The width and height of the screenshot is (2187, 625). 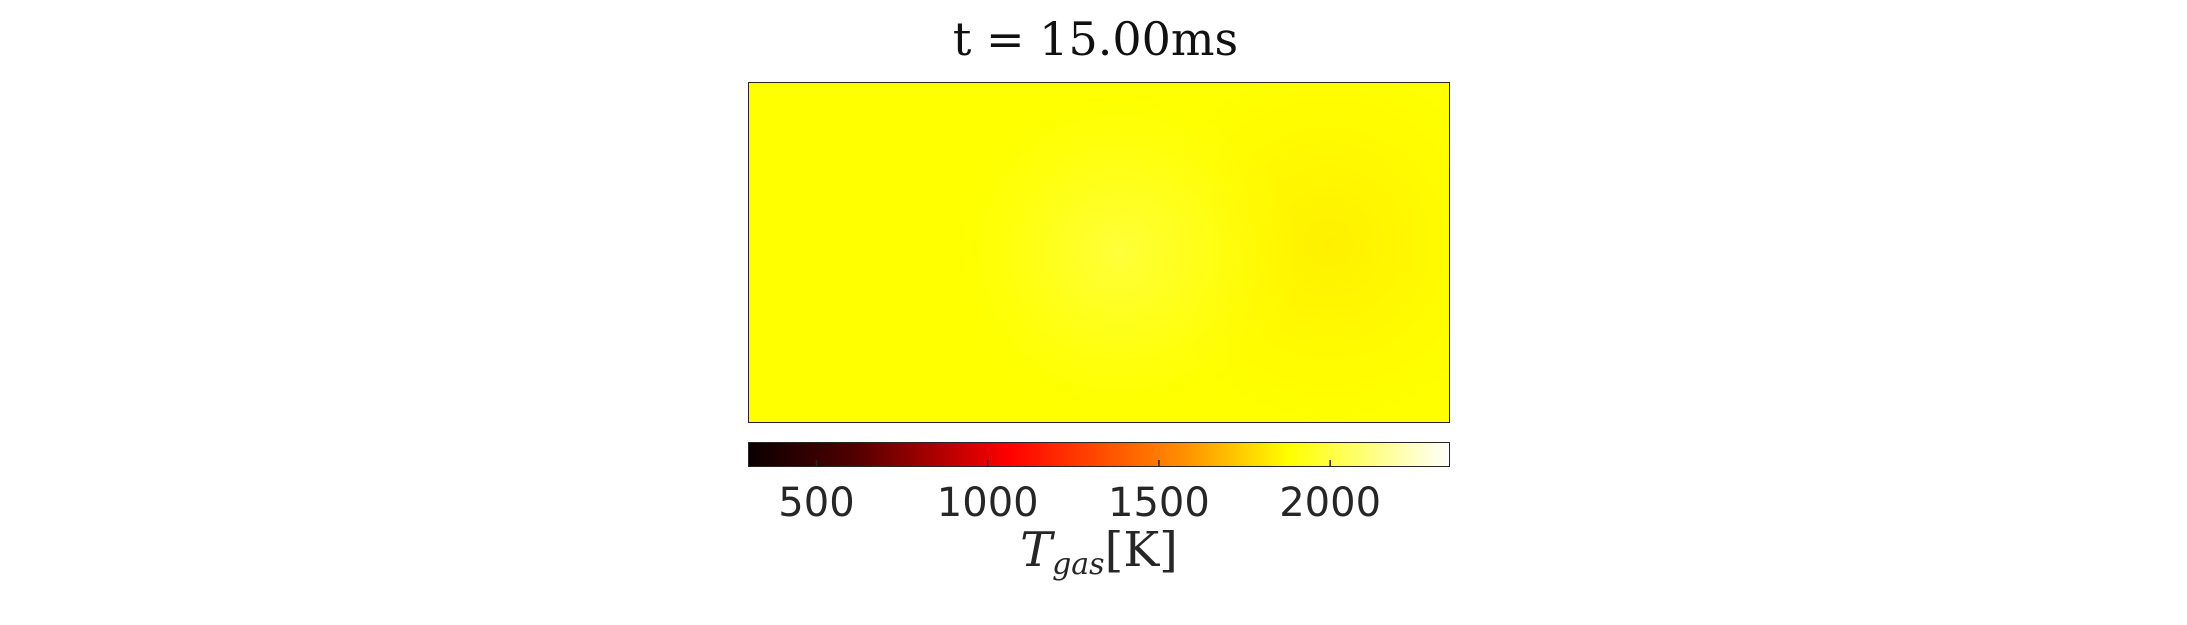 I want to click on colorbar-label-subscript: gas, so click(x=1078, y=564).